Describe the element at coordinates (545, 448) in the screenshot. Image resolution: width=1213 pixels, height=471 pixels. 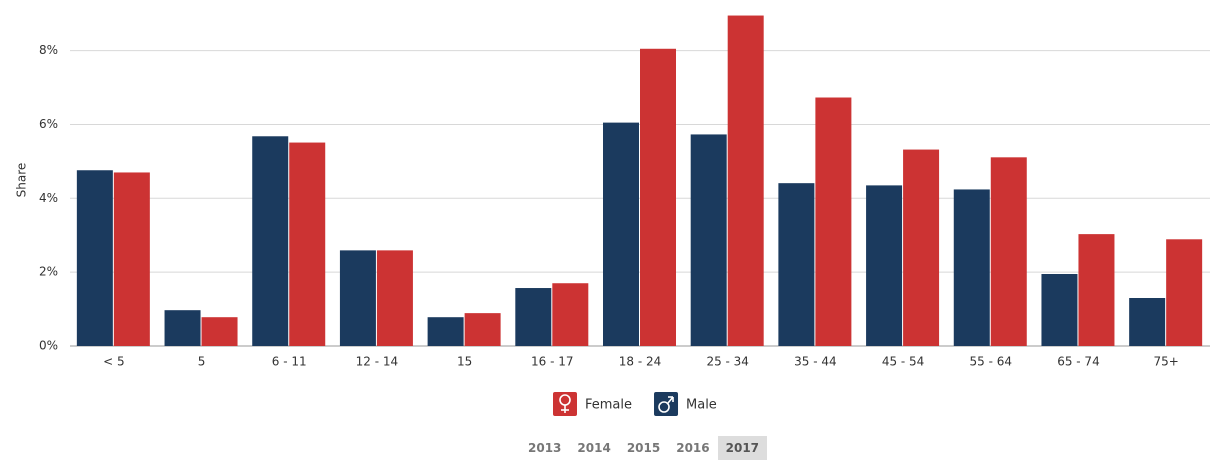
I see `year-tab: 2013` at that location.